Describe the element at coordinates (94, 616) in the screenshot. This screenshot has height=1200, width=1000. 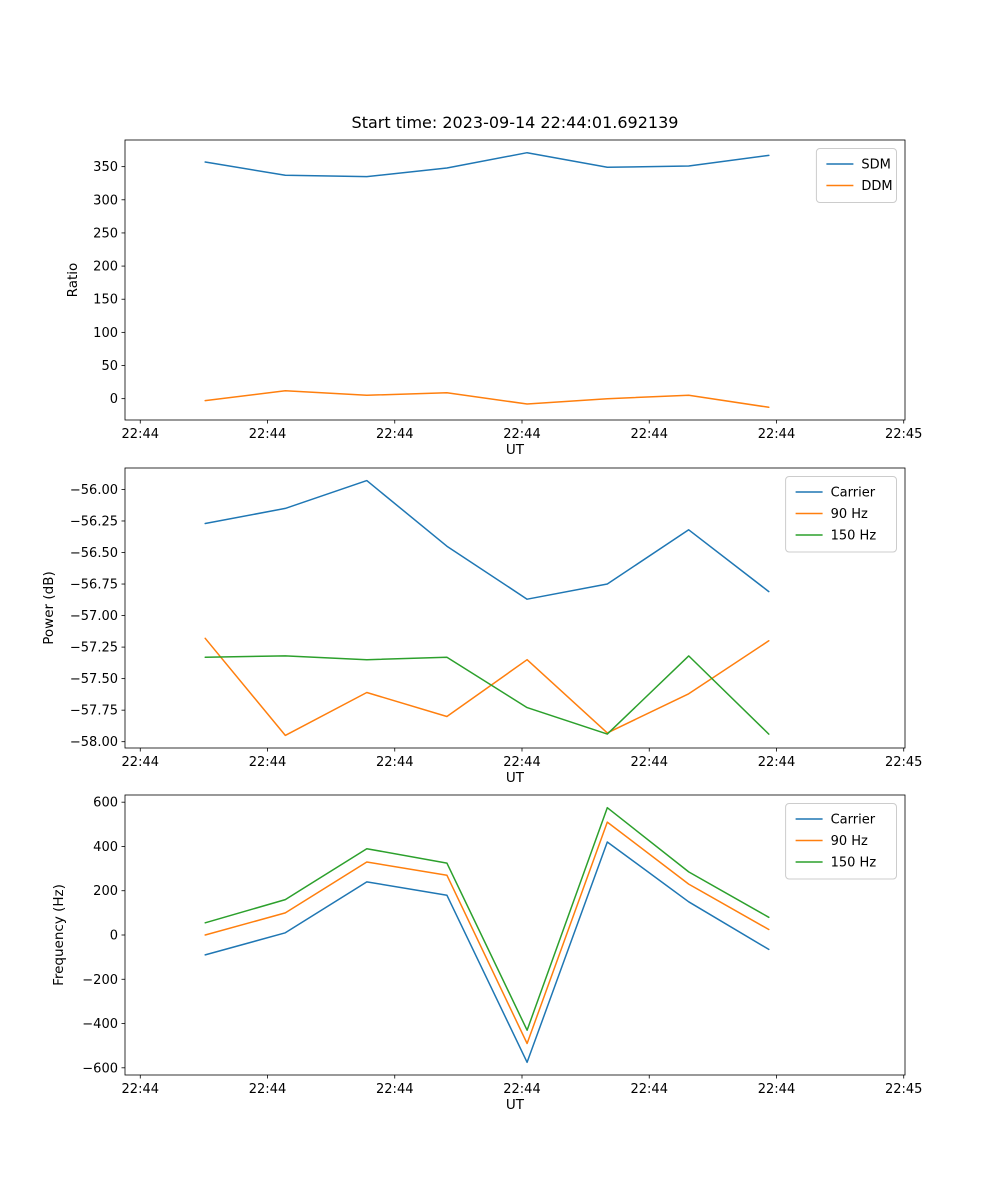
I see `y-tick-label: −57.00` at that location.